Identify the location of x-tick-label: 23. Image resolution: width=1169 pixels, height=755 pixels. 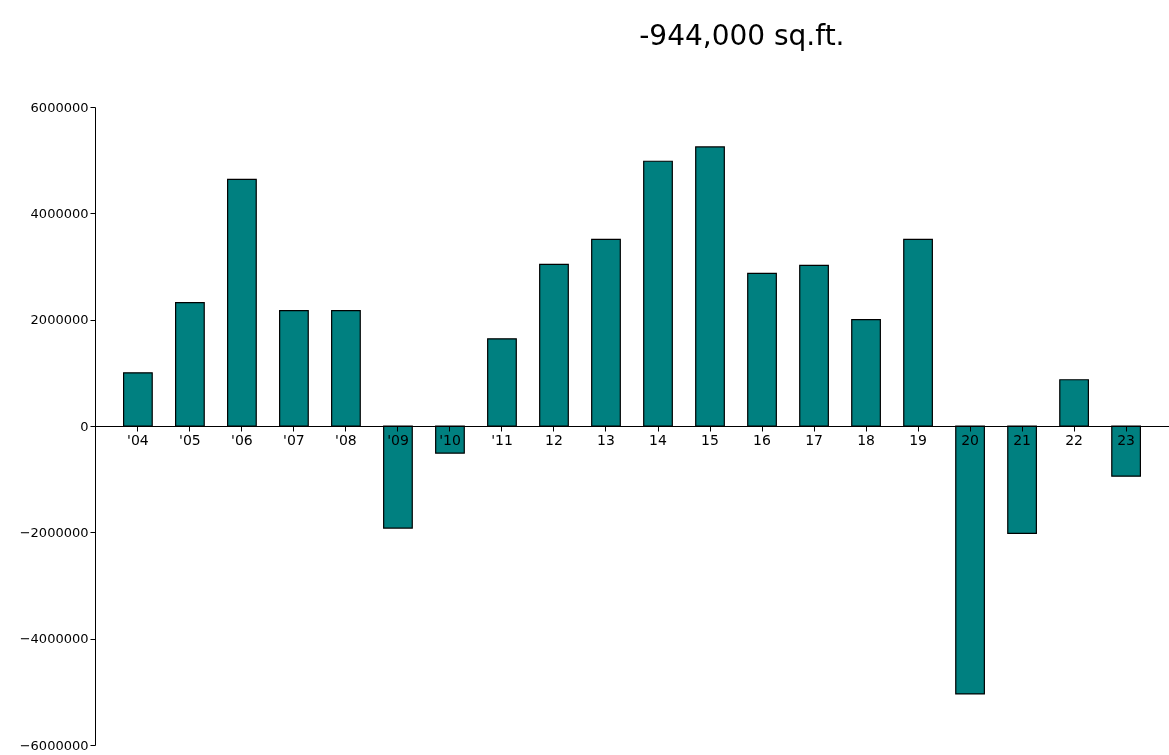
(1126, 439).